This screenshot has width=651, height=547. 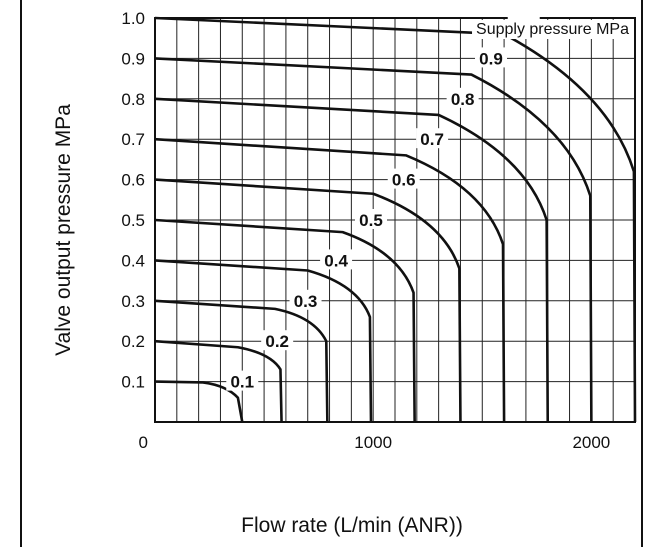 I want to click on y-tick-label: 0.4, so click(x=133, y=260).